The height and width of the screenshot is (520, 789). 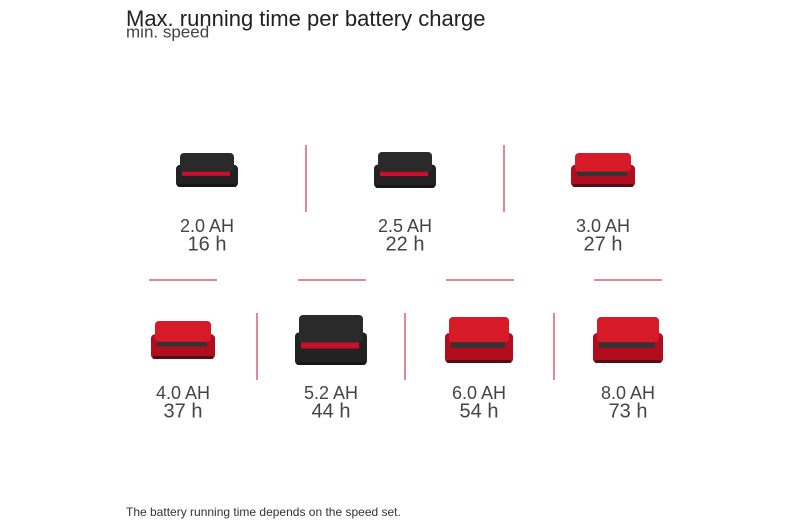 What do you see at coordinates (603, 226) in the screenshot?
I see `capacity-label: 3.0 AH` at bounding box center [603, 226].